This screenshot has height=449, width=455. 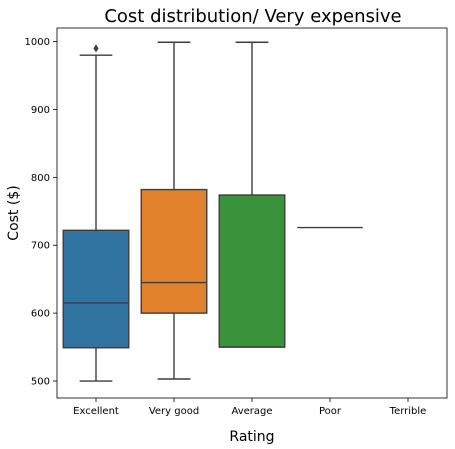 What do you see at coordinates (37, 42) in the screenshot?
I see `y-tick-label: 1000` at bounding box center [37, 42].